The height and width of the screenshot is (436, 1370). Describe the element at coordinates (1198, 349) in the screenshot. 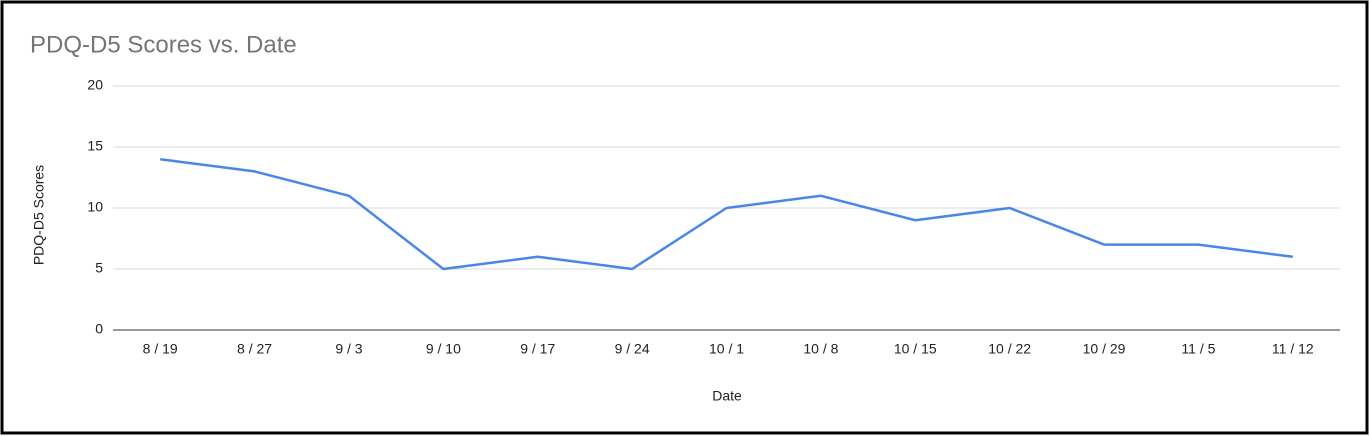

I see `x-tick-label: 11 / 5` at that location.